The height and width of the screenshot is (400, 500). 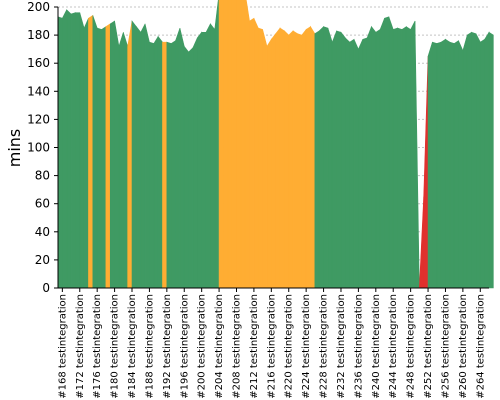 What do you see at coordinates (38, 35) in the screenshot?
I see `y-tick-label: 180` at bounding box center [38, 35].